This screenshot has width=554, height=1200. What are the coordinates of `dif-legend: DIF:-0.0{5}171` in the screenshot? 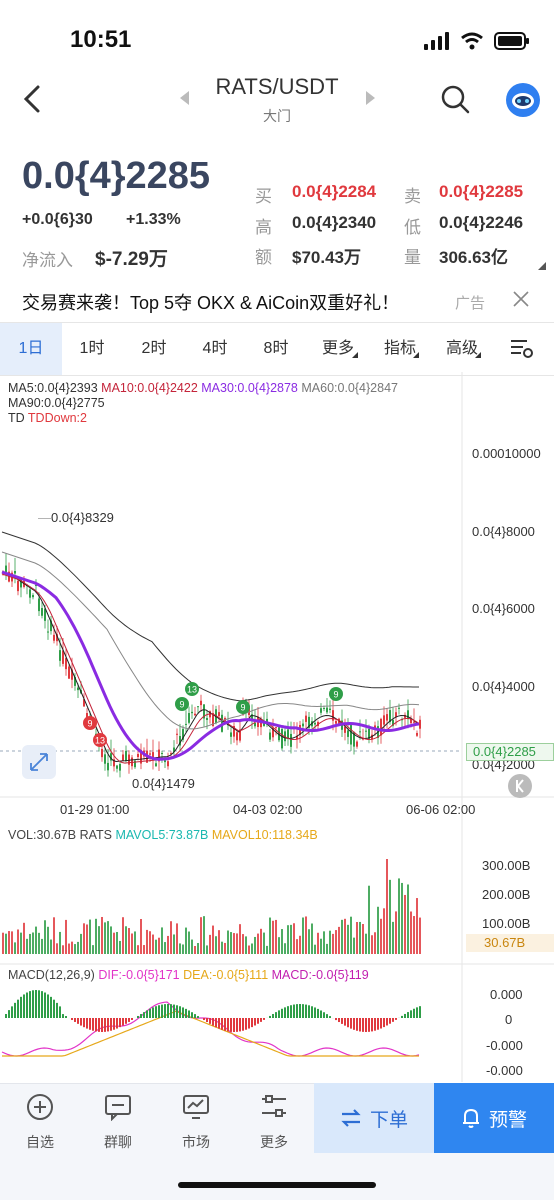 It's located at (139, 975).